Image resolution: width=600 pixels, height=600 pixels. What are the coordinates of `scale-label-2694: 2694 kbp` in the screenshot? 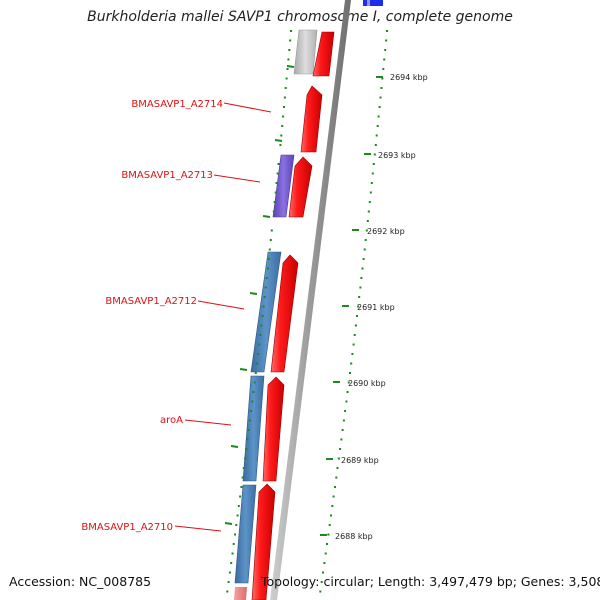 It's located at (409, 77).